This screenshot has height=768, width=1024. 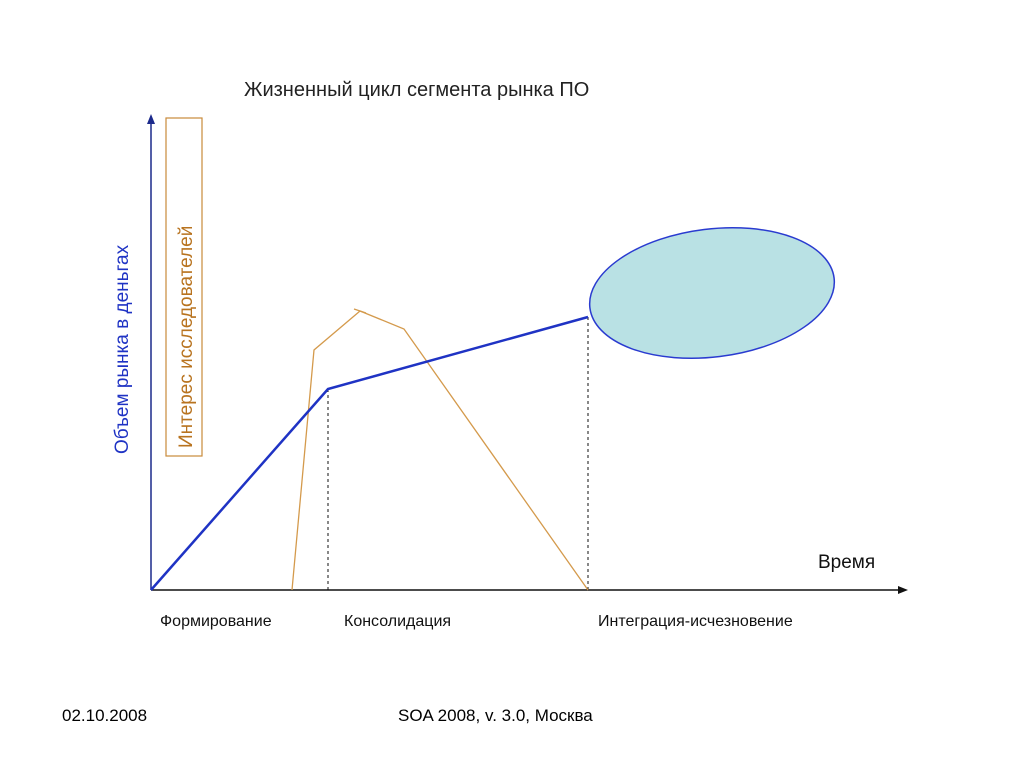 What do you see at coordinates (712, 293) in the screenshot?
I see `integration-ellipse` at bounding box center [712, 293].